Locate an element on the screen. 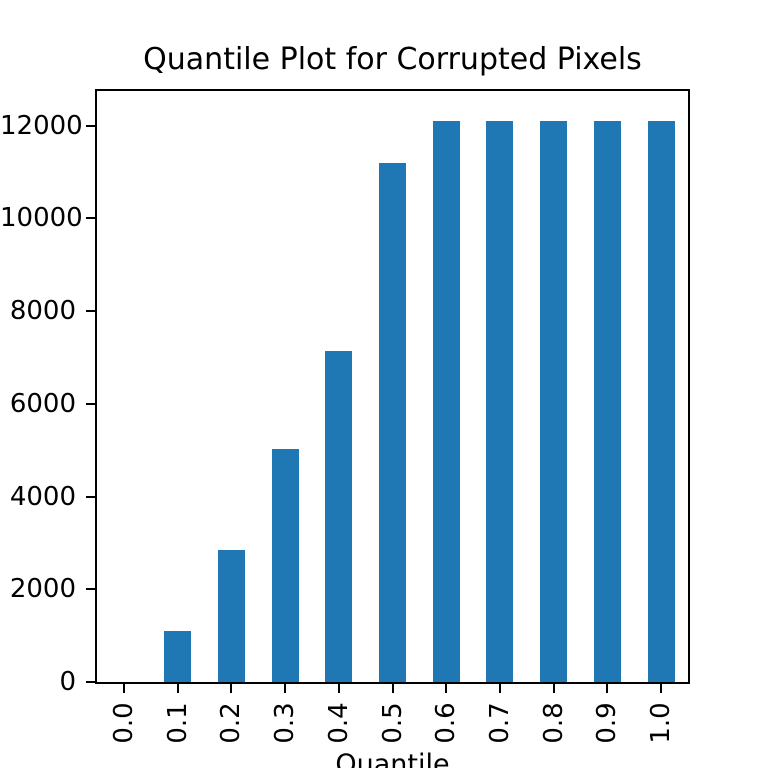  x-tick-label: 0.4 is located at coordinates (338, 723).